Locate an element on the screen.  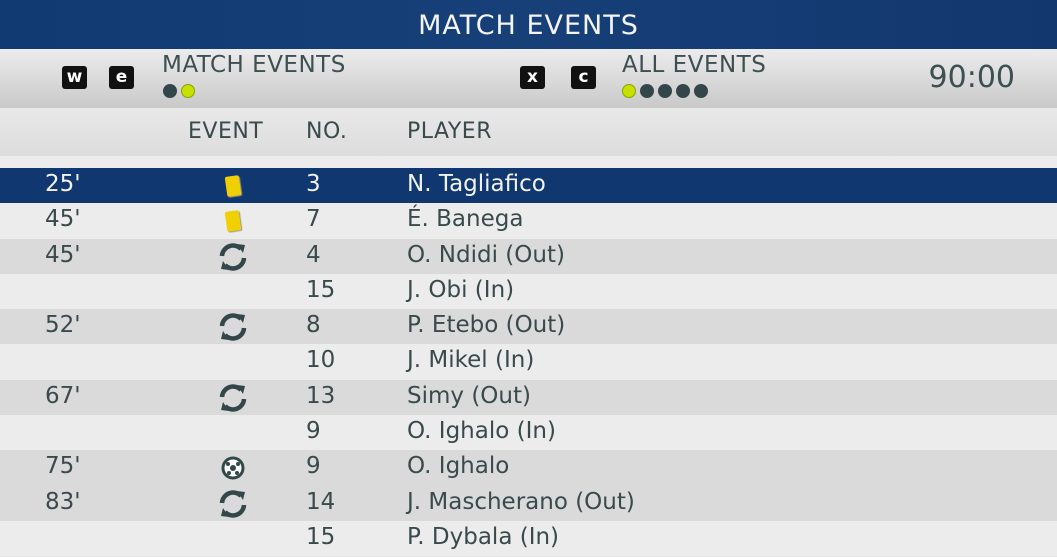
player-name: P. Dybala (In) is located at coordinates (483, 536).